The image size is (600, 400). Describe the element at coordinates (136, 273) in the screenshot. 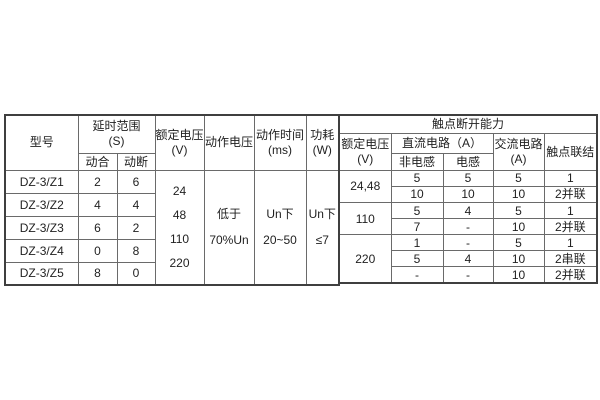

I see `delay-off-cell: 0` at that location.